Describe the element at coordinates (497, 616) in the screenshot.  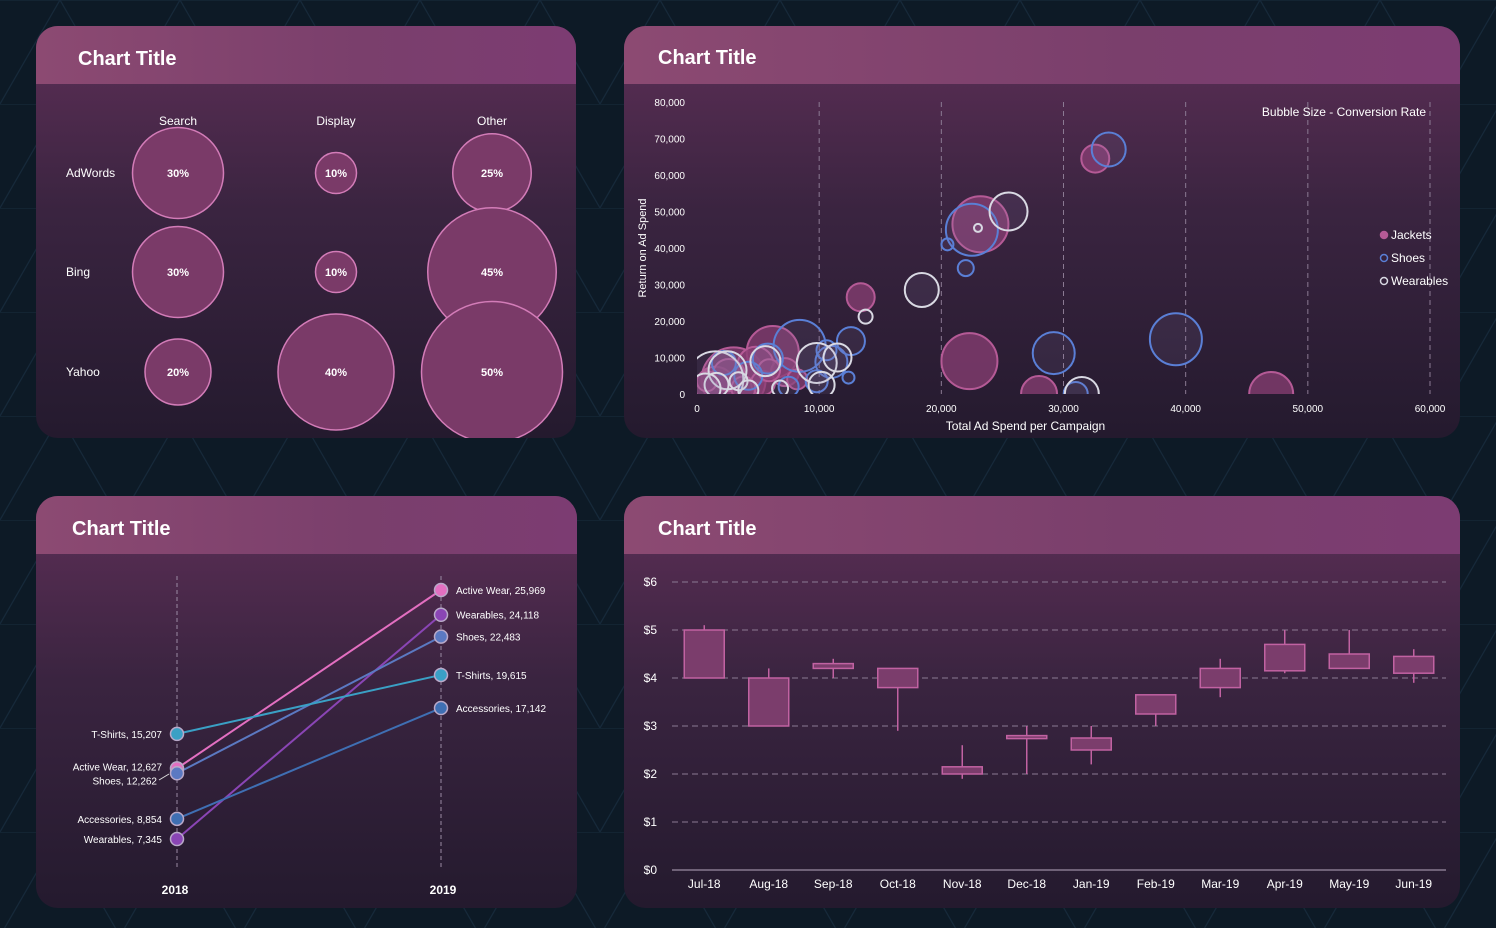
I see `slope-label-right: Wearables, 24,118` at that location.